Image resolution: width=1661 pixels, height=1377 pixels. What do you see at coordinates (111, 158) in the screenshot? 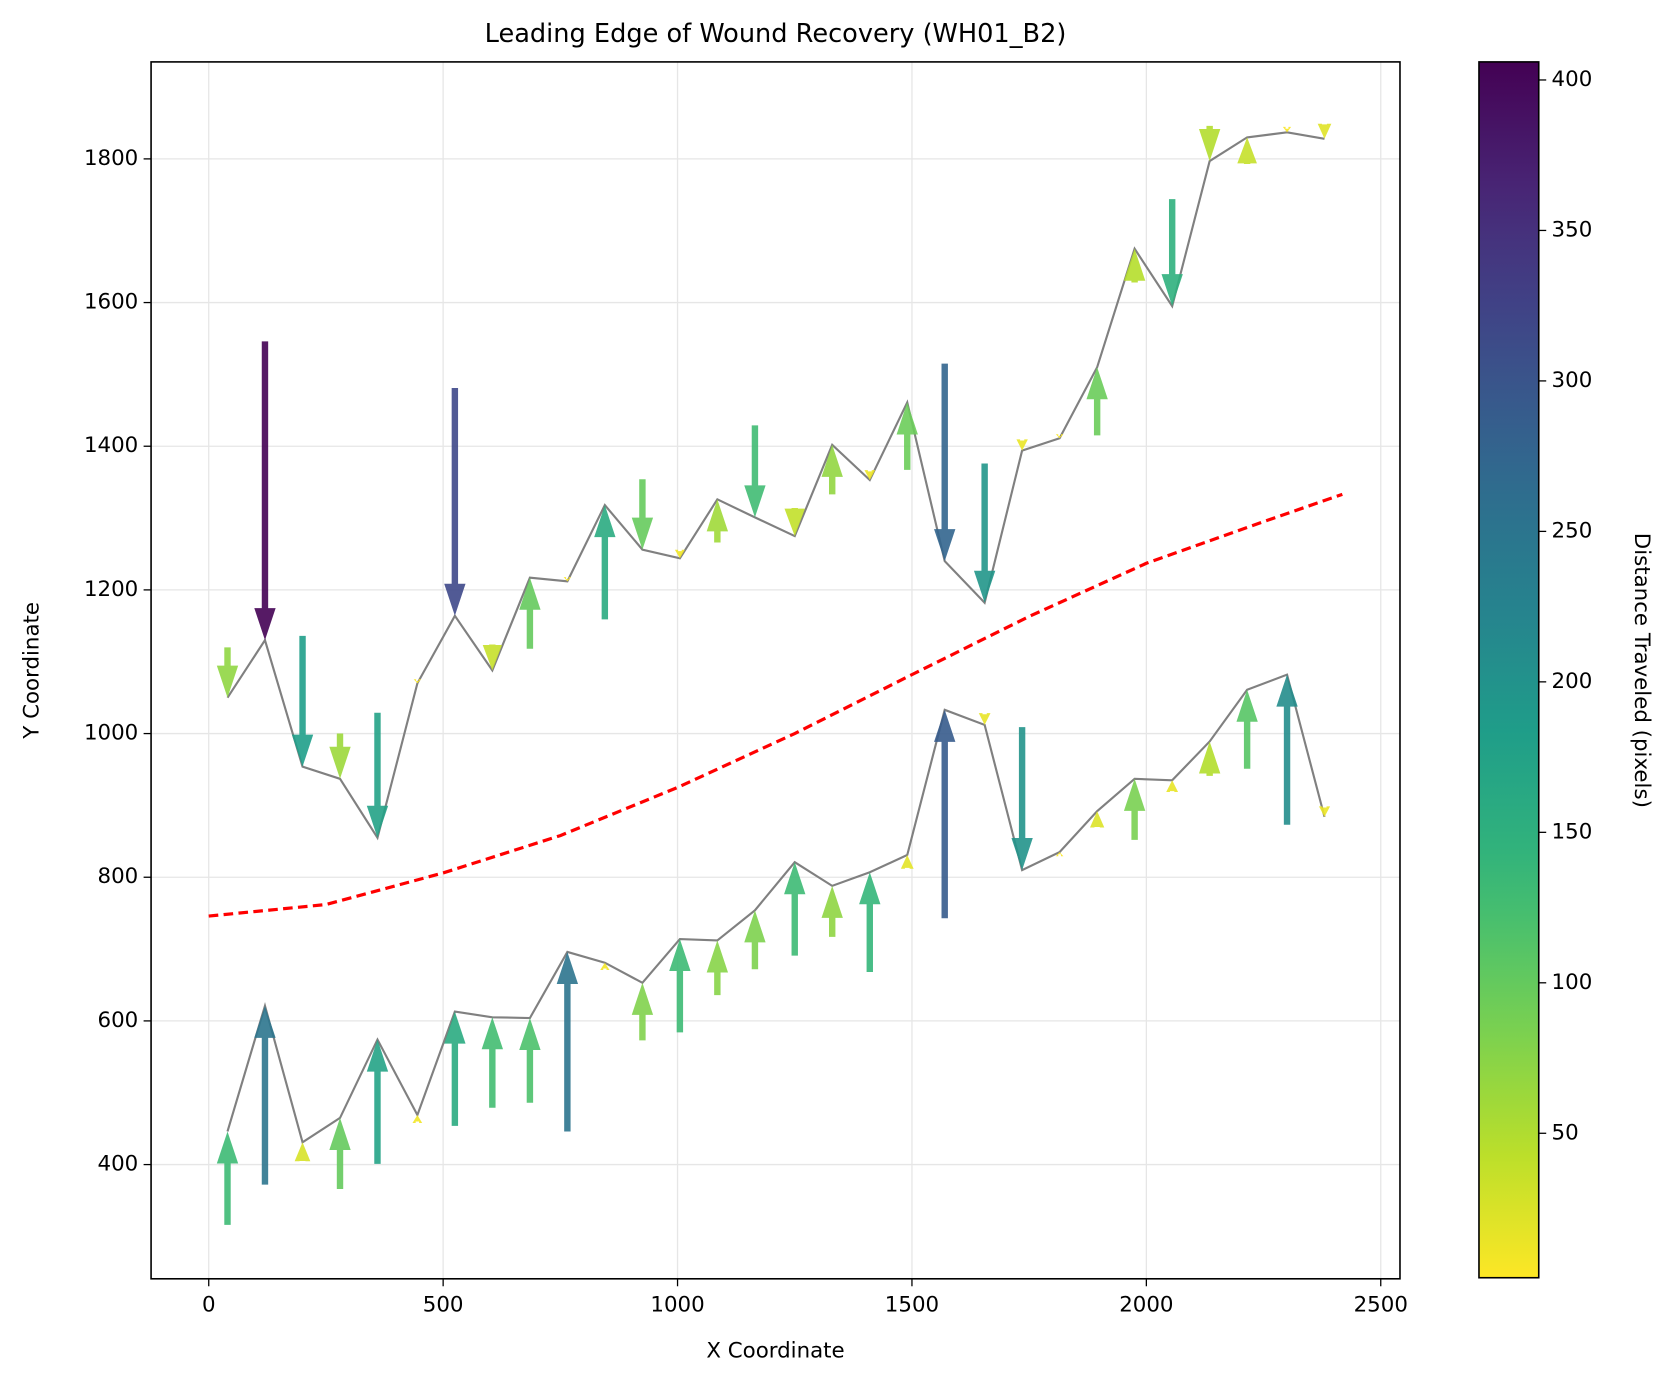
I see `y-tick-label: 1800` at bounding box center [111, 158].